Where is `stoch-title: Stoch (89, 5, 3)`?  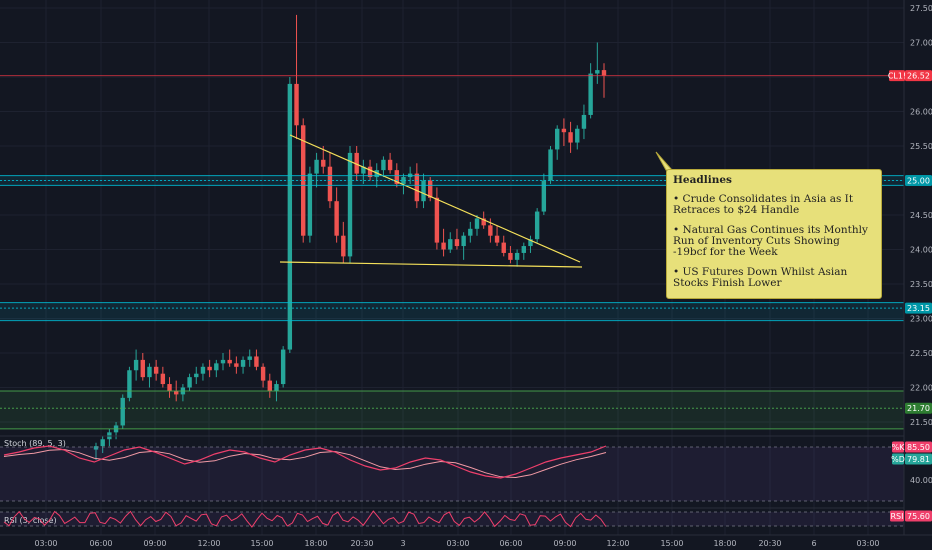 stoch-title: Stoch (89, 5, 3) is located at coordinates (35, 443).